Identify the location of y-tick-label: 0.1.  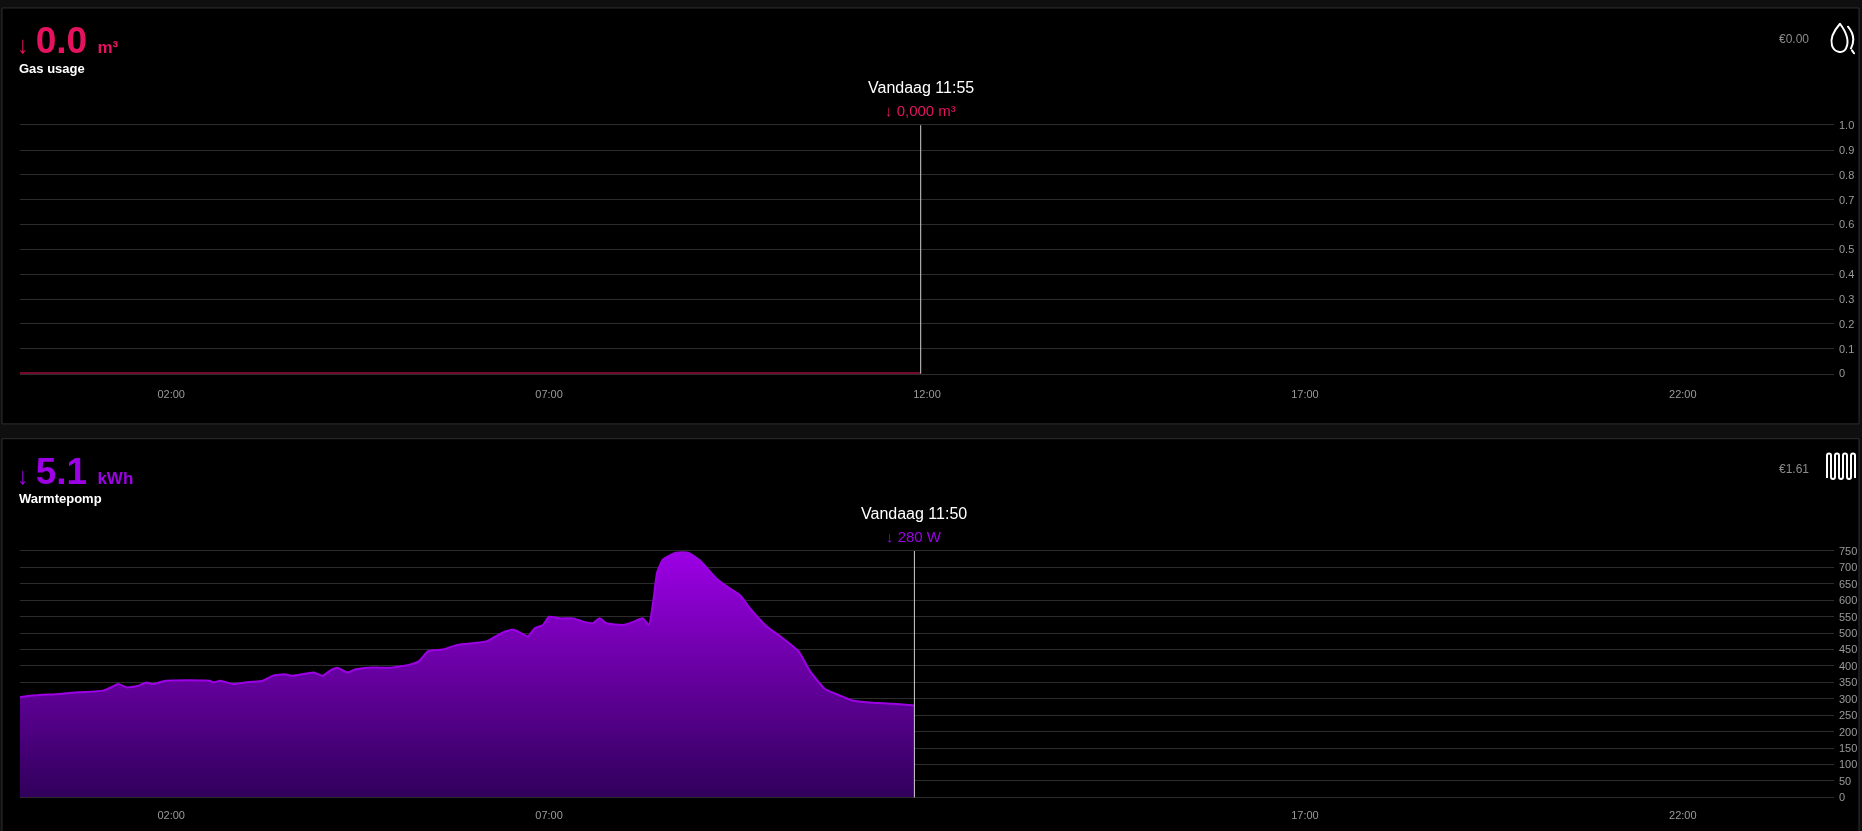
(1847, 348).